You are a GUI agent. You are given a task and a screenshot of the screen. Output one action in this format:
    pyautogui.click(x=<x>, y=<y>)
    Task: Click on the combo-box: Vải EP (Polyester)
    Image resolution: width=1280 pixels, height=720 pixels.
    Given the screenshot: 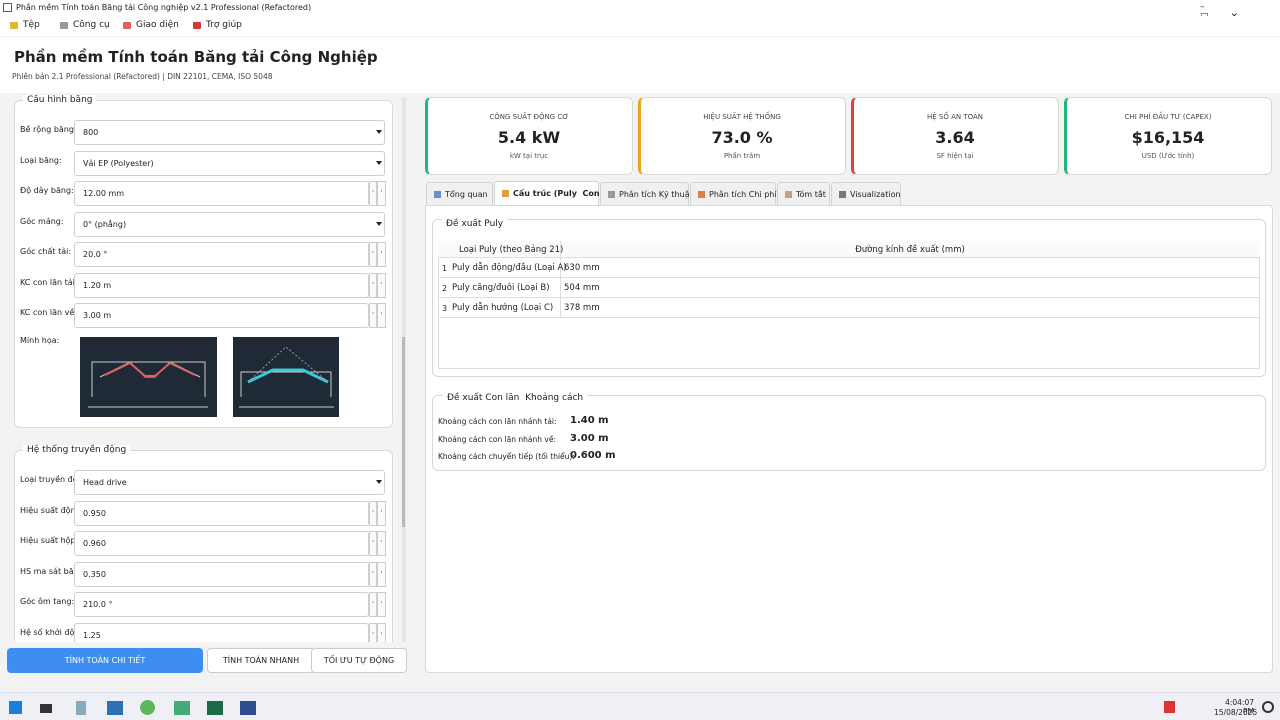 What is the action you would take?
    pyautogui.click(x=229, y=163)
    